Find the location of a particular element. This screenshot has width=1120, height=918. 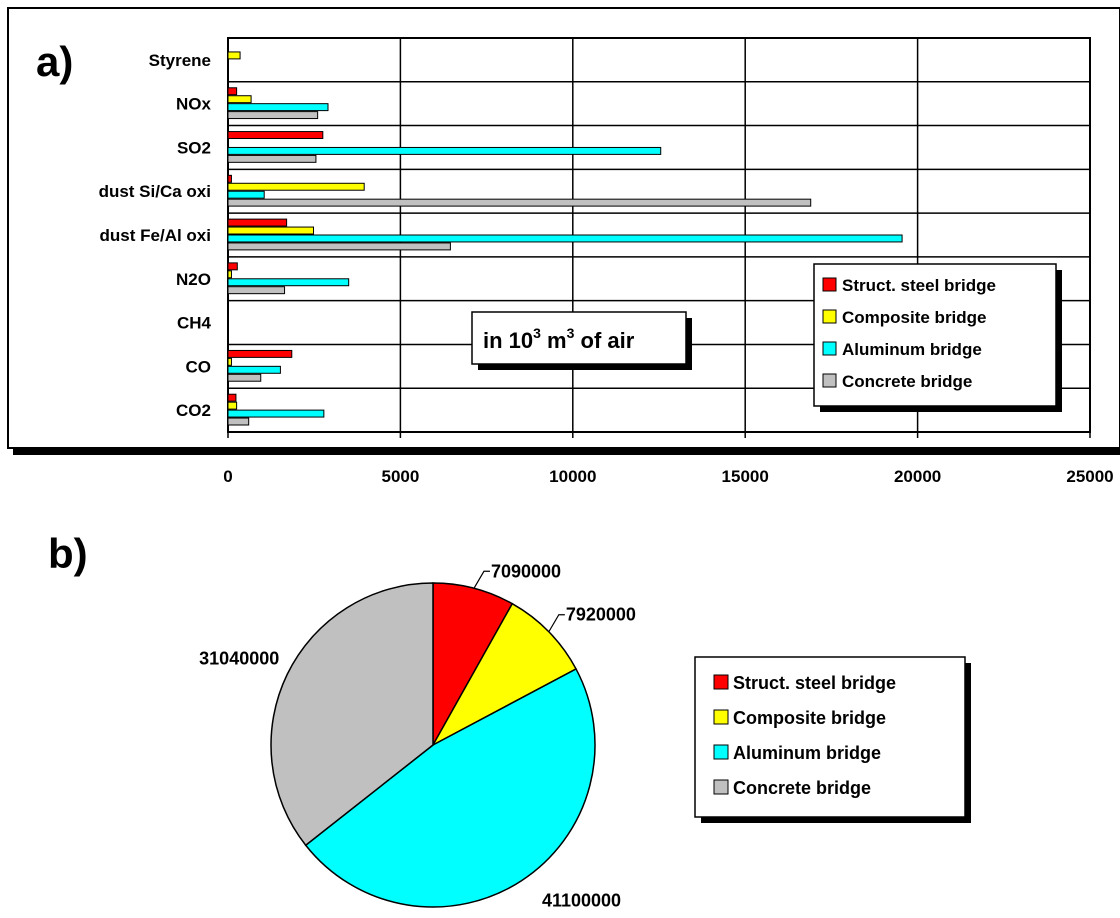

pie-value-label: 41100000 is located at coordinates (581, 901).